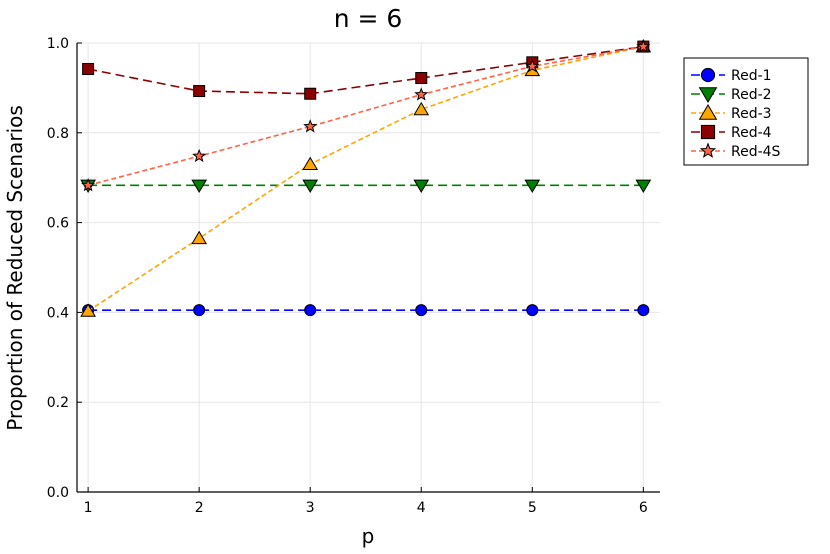 This screenshot has width=830, height=554. What do you see at coordinates (58, 493) in the screenshot?
I see `y-tick-label: 0.0` at bounding box center [58, 493].